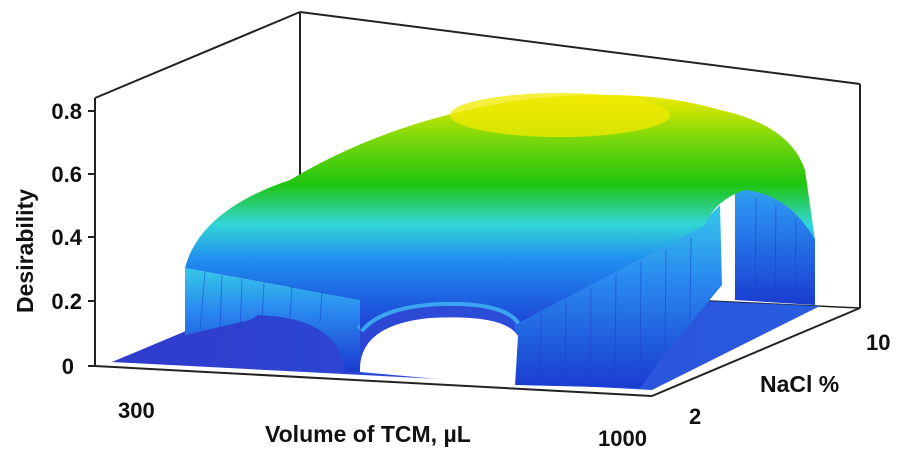 The image size is (911, 458). What do you see at coordinates (368, 434) in the screenshot?
I see `x-axis-title: Volume of TCM, µL` at bounding box center [368, 434].